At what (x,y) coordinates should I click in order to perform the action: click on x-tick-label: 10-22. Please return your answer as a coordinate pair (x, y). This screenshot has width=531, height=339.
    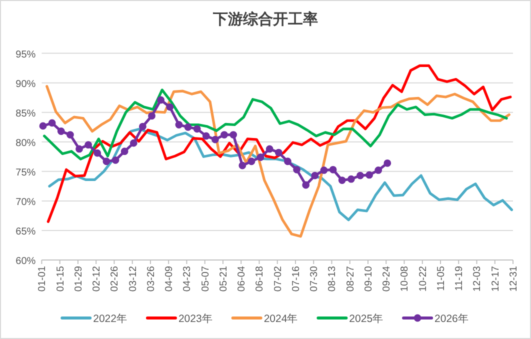
    Looking at the image, I should click on (423, 279).